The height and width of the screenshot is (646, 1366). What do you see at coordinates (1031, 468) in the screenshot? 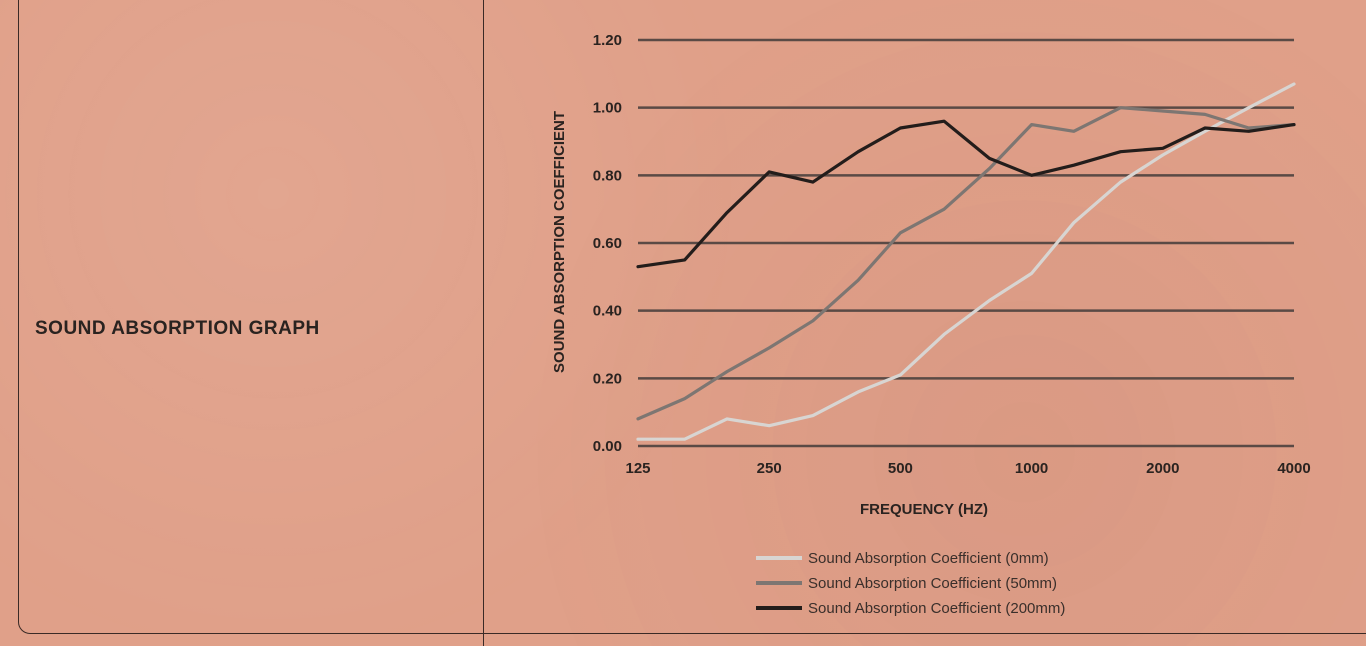
I see `x-tick-label: 1000` at bounding box center [1031, 468].